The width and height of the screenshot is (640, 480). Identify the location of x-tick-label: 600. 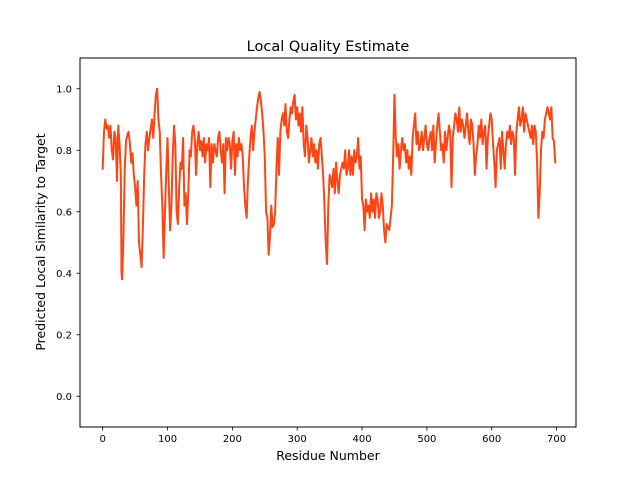
(491, 439).